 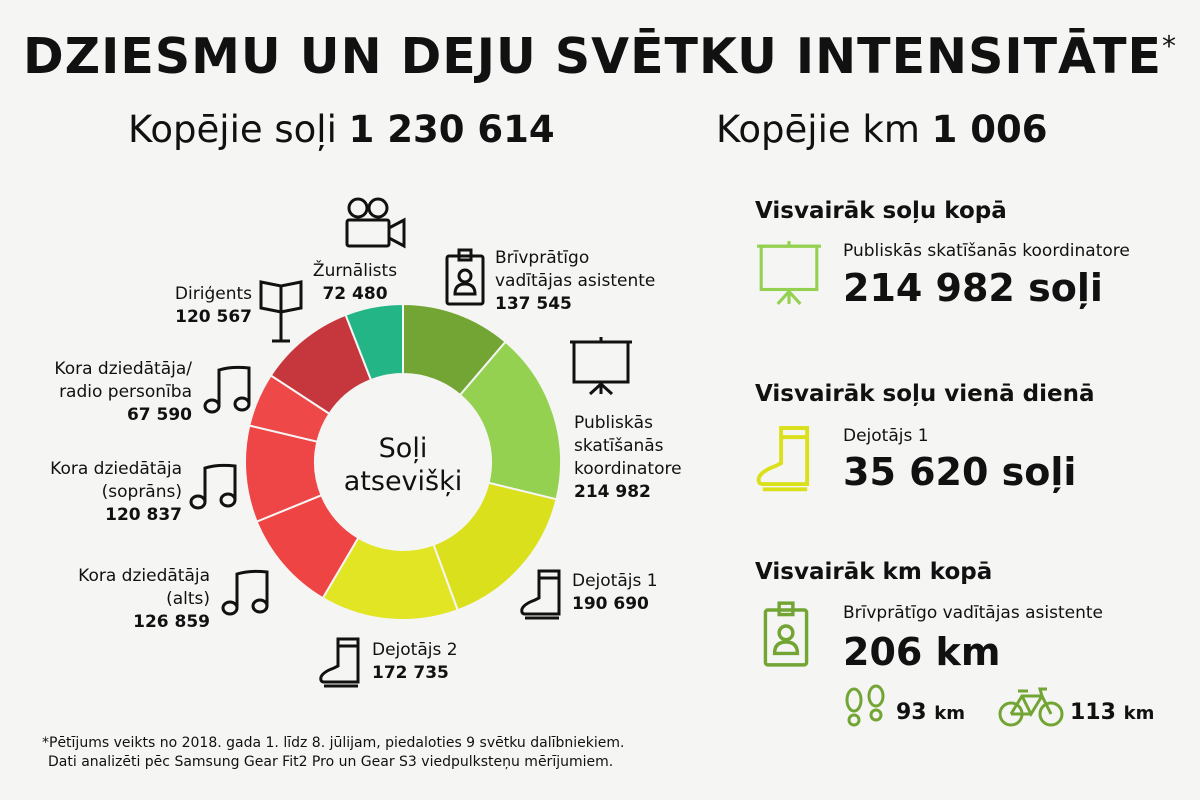 What do you see at coordinates (176, 306) in the screenshot?
I see `slice-label-conductor: Diriģents 120 567` at bounding box center [176, 306].